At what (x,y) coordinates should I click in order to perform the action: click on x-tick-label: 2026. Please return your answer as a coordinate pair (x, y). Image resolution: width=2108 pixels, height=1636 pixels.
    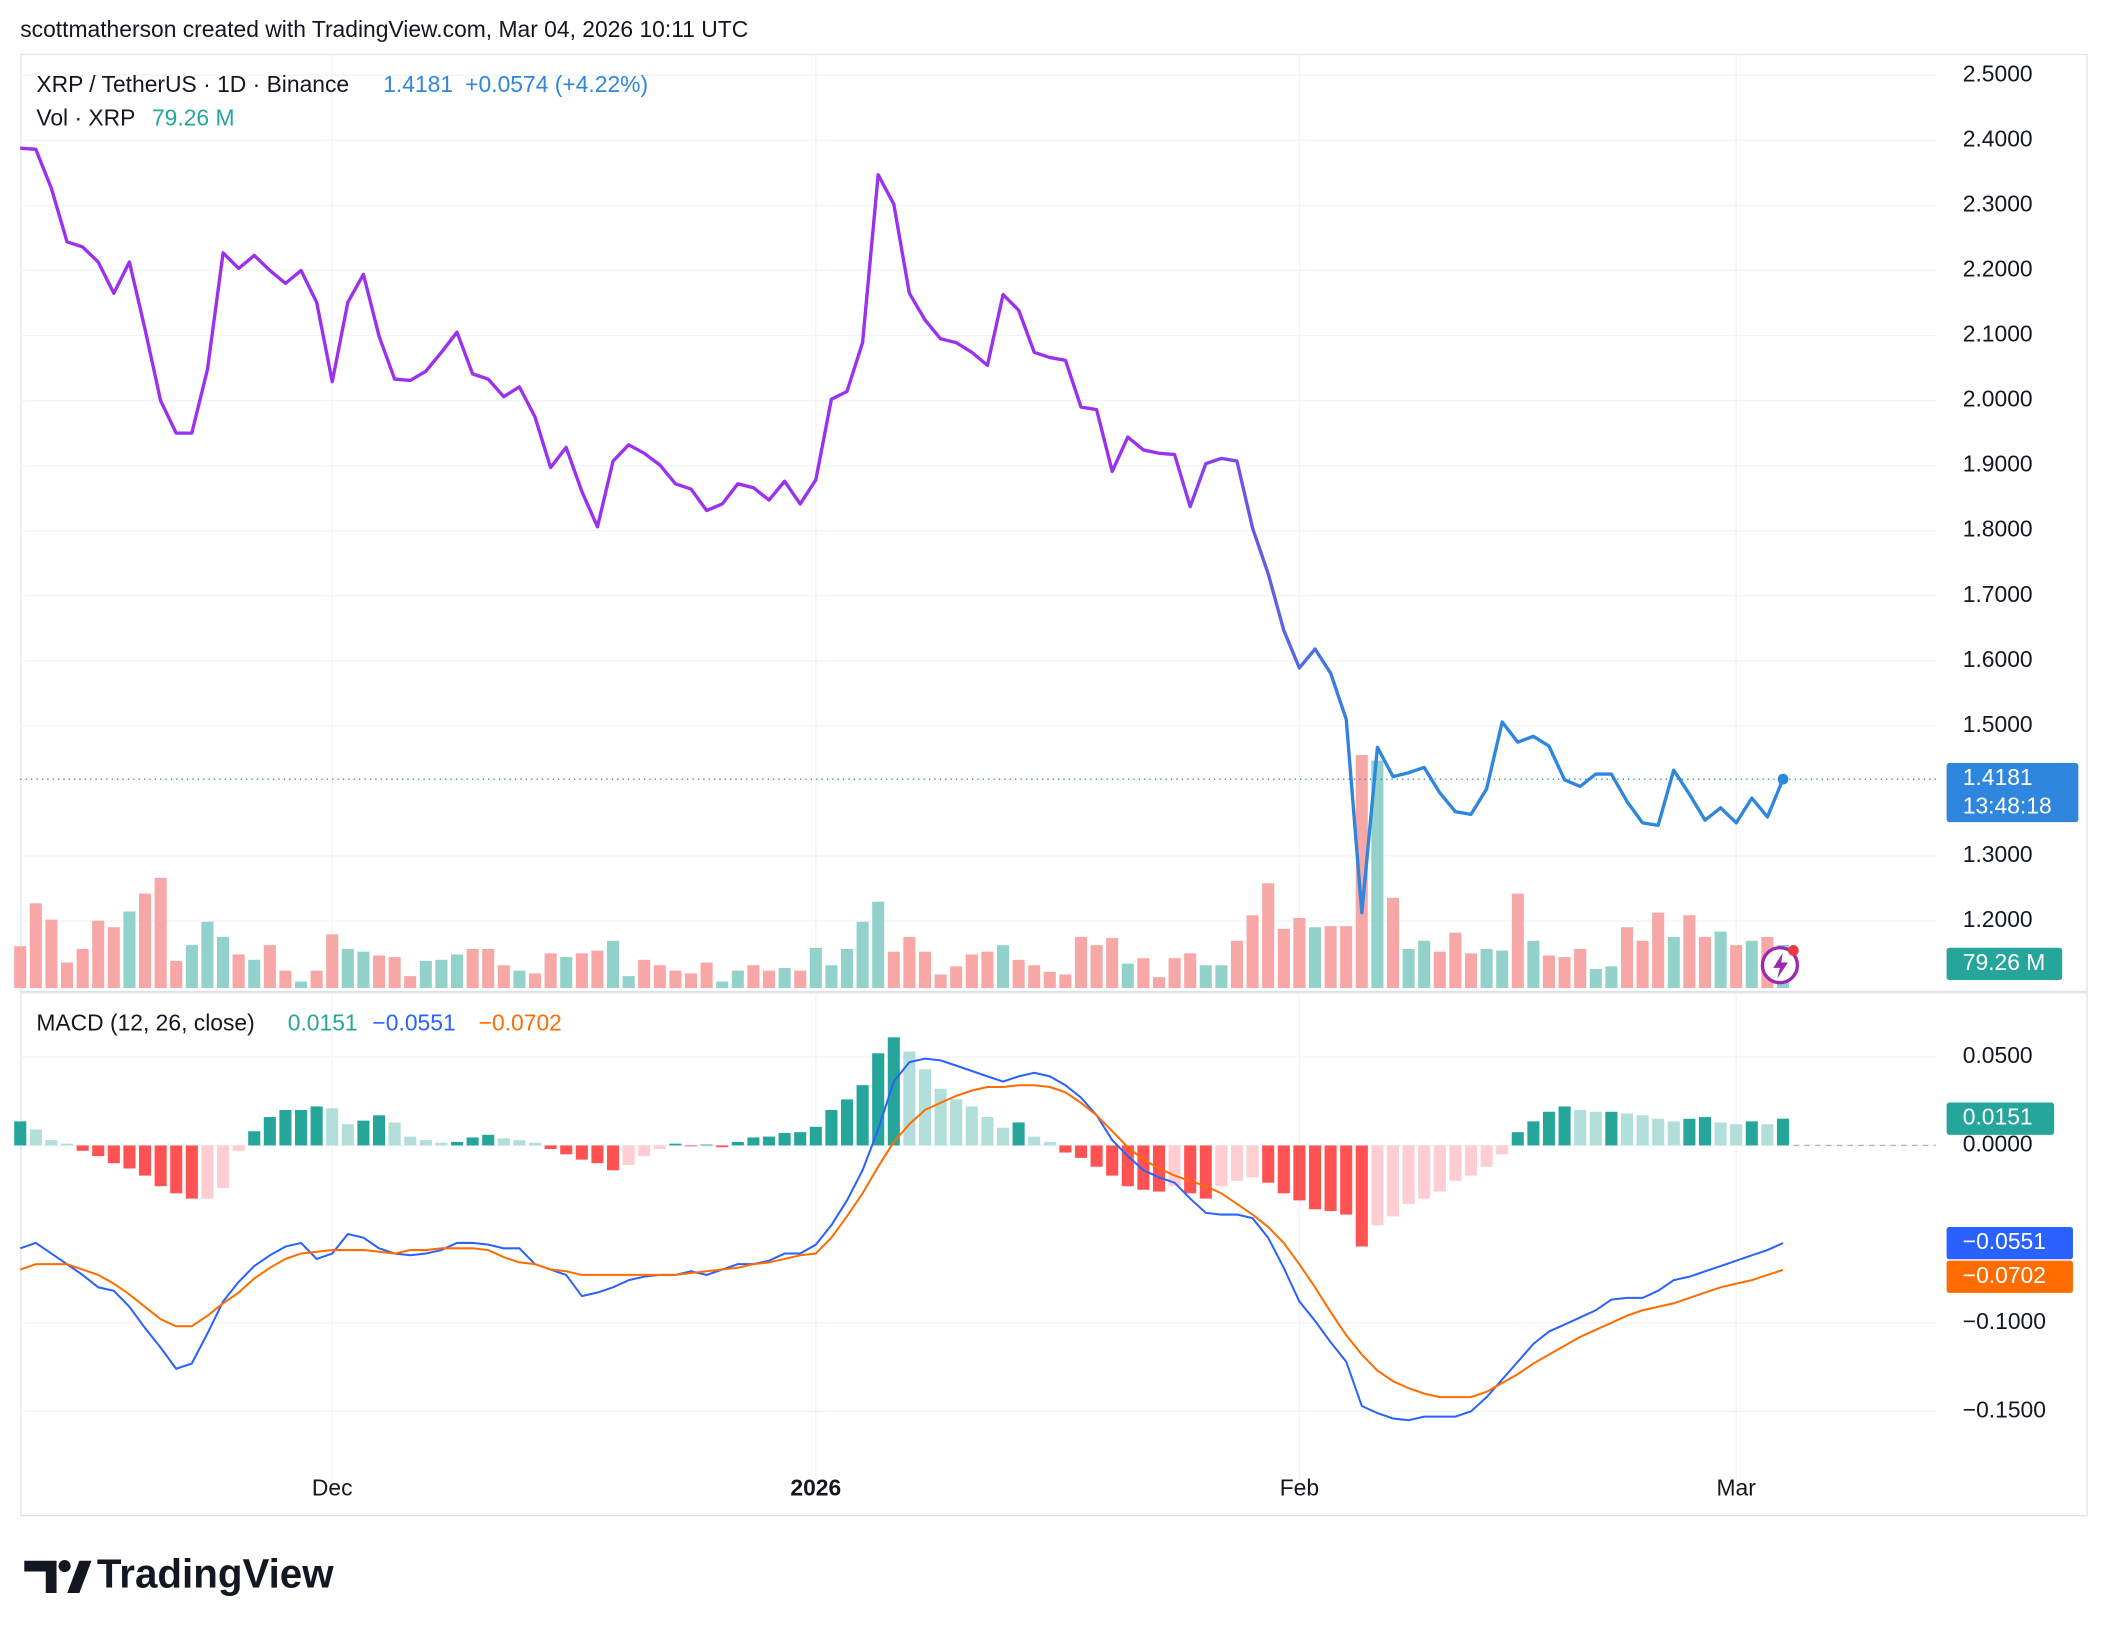
    Looking at the image, I should click on (815, 1488).